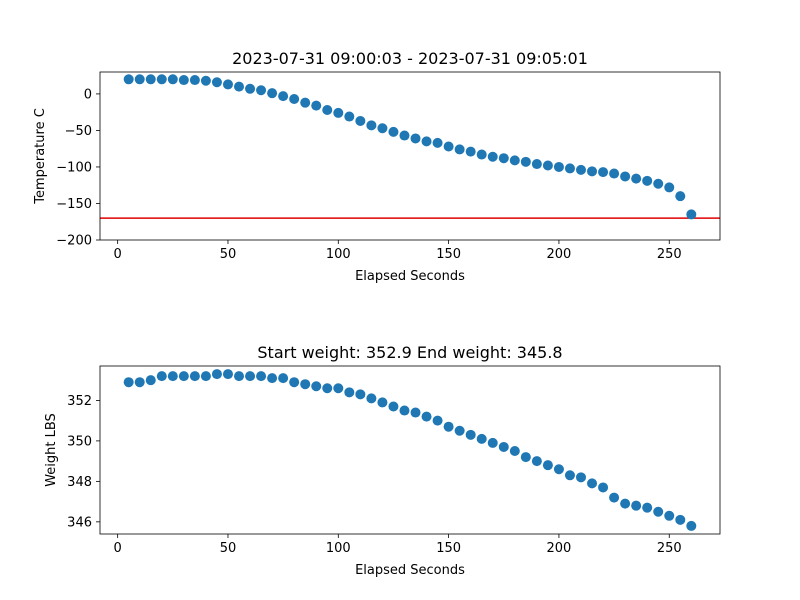 The image size is (800, 600). I want to click on temperature-chart-xlabel: Elapsed Seconds, so click(410, 276).